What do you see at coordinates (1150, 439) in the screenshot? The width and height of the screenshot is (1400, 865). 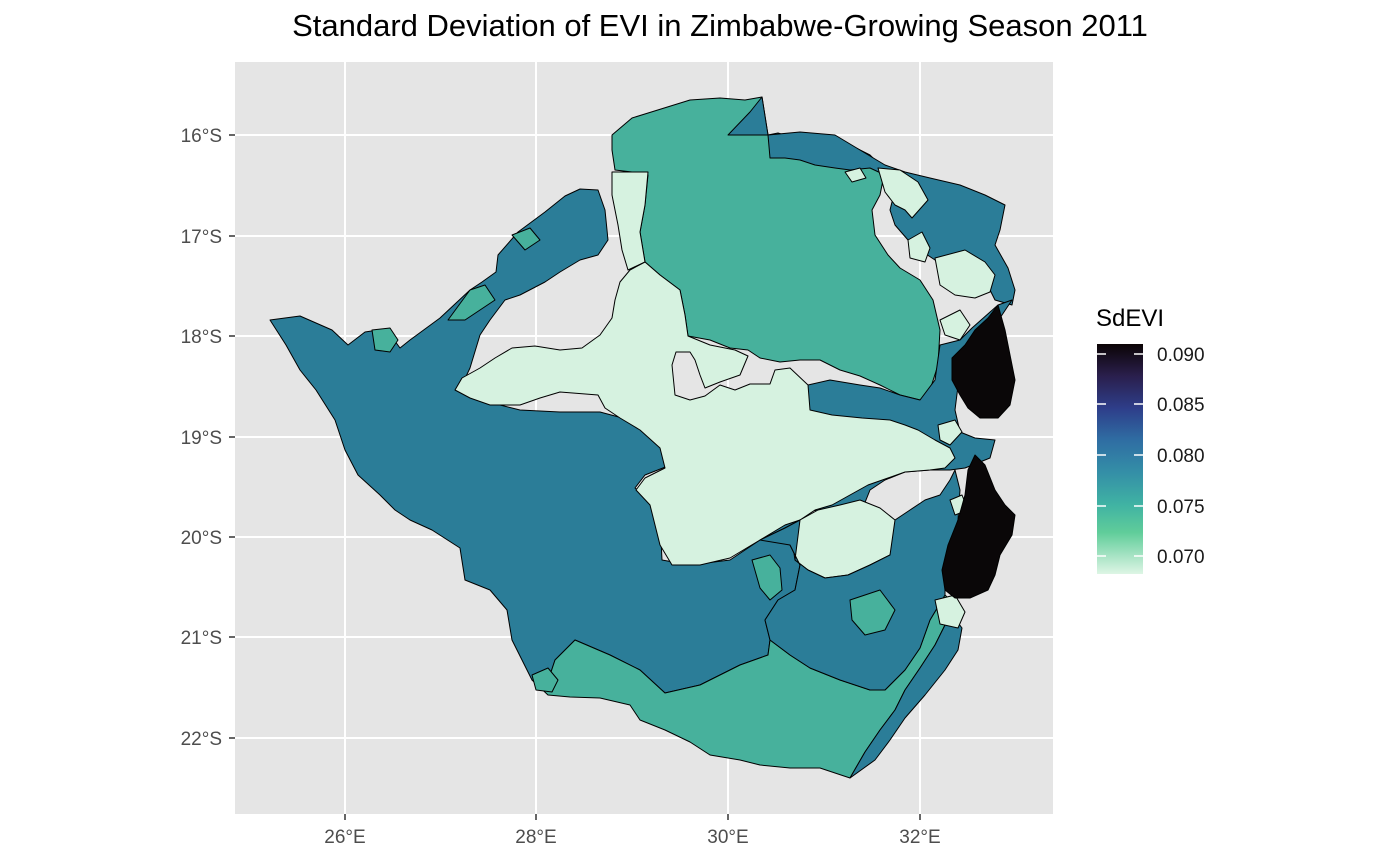 I see `legend: SdEVI 0.090 0.085 0.080 0.075 0.070` at bounding box center [1150, 439].